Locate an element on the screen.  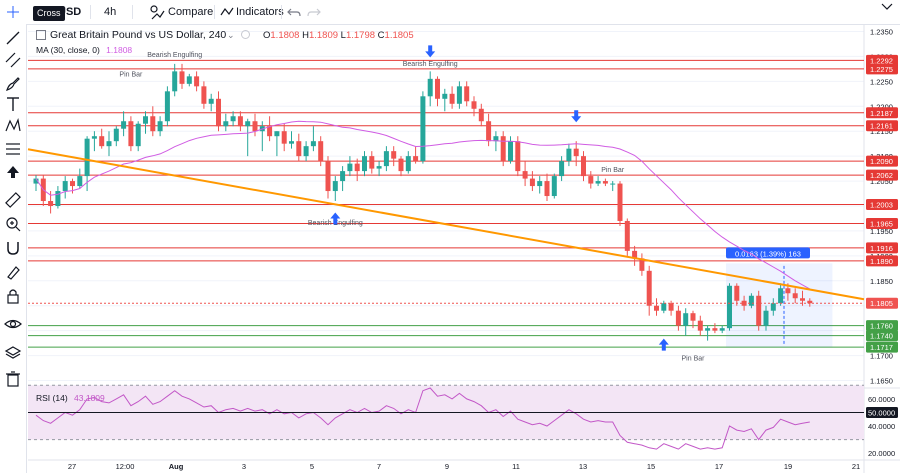
collapse-legend-icon is located at coordinates (41, 35).